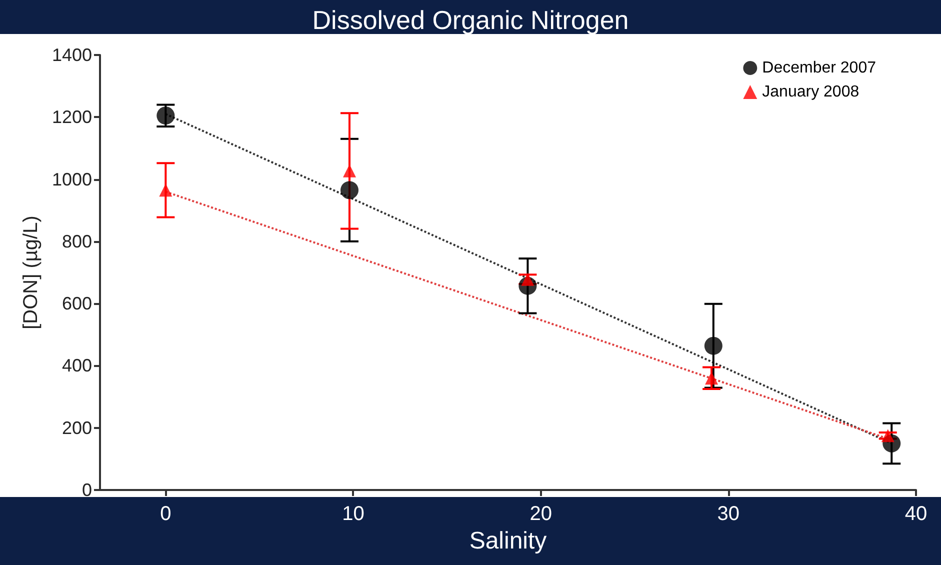 The image size is (941, 565). Describe the element at coordinates (728, 514) in the screenshot. I see `x-tick-label: 30` at that location.